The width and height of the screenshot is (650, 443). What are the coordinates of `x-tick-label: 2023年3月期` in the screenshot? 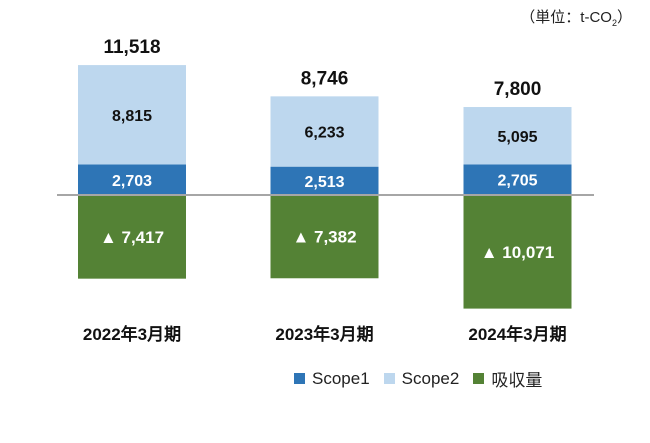 It's located at (324, 334).